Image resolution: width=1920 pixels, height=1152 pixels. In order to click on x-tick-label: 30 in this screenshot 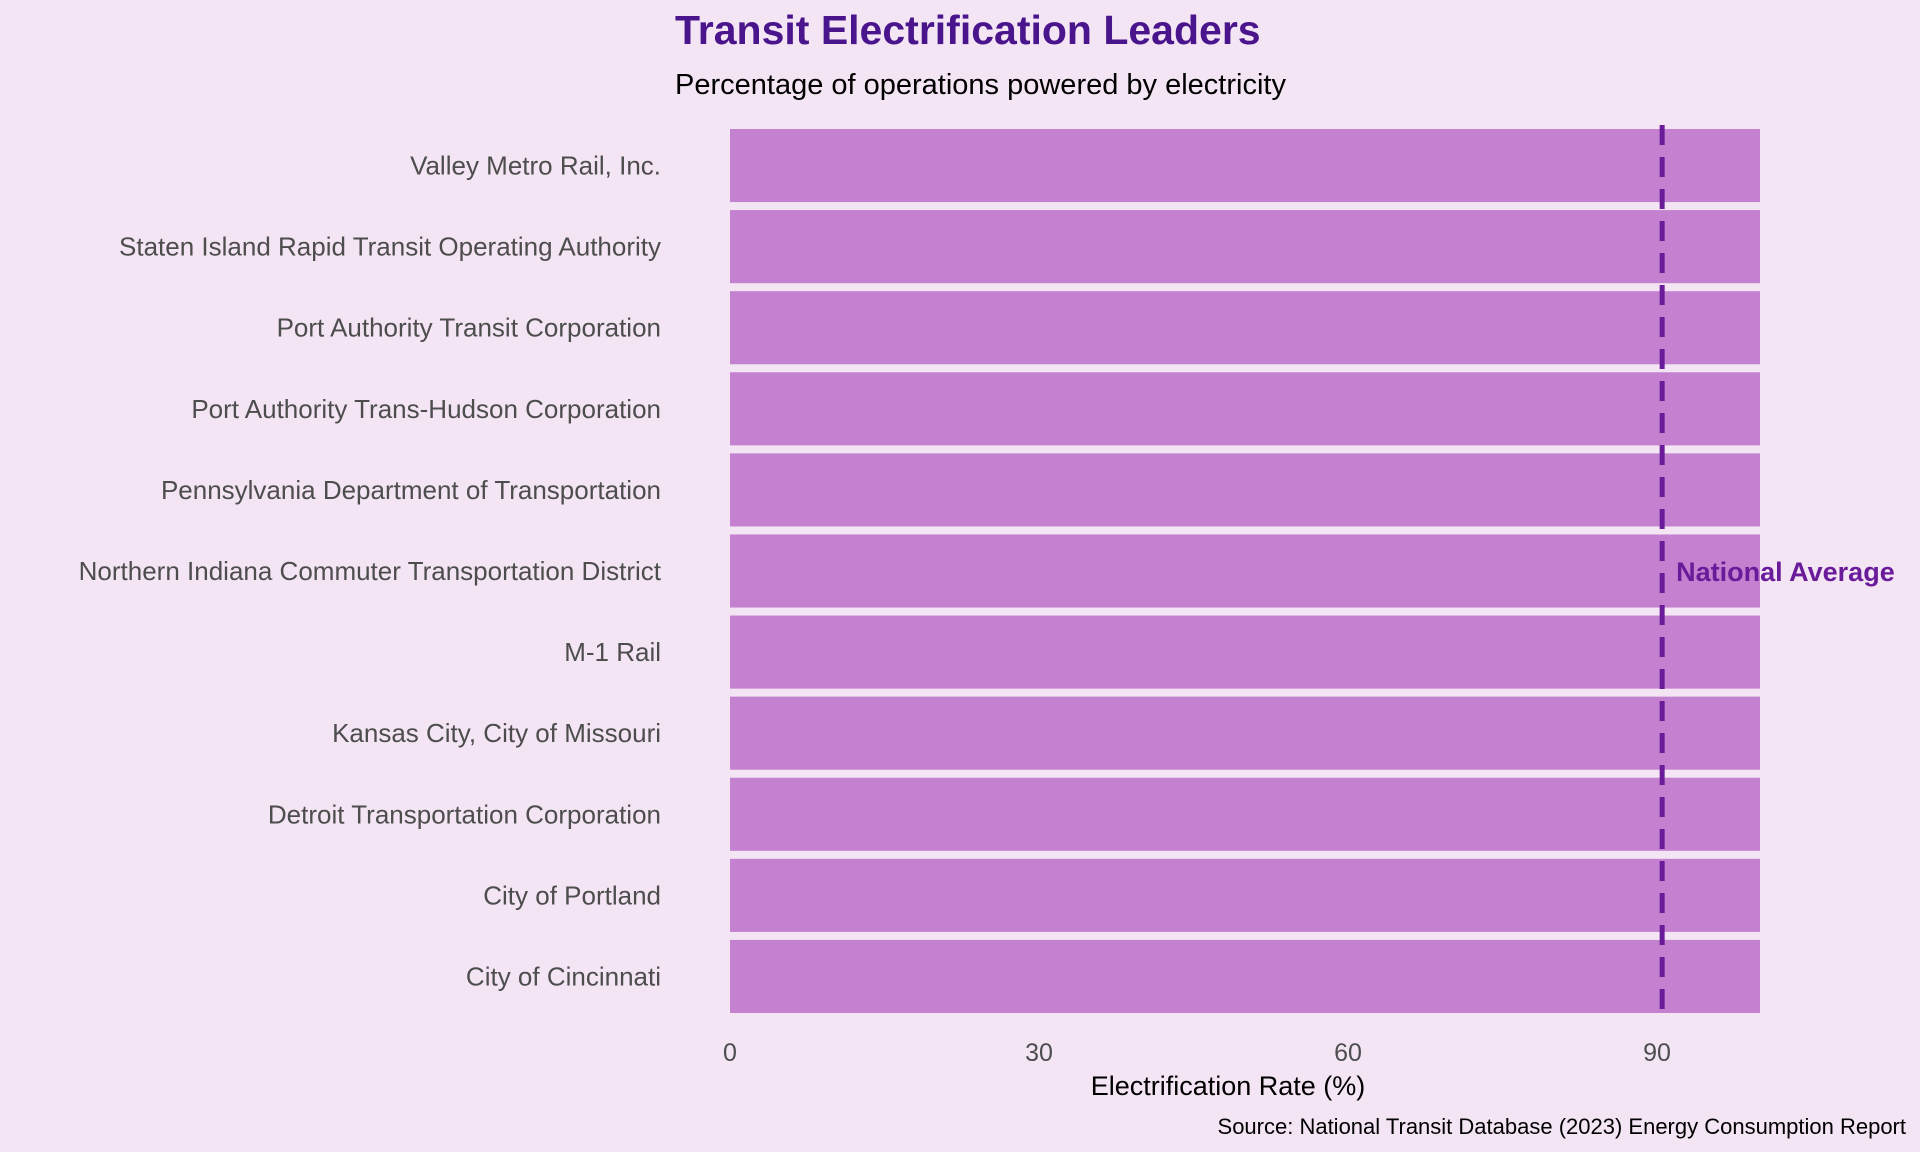, I will do `click(1039, 1053)`.